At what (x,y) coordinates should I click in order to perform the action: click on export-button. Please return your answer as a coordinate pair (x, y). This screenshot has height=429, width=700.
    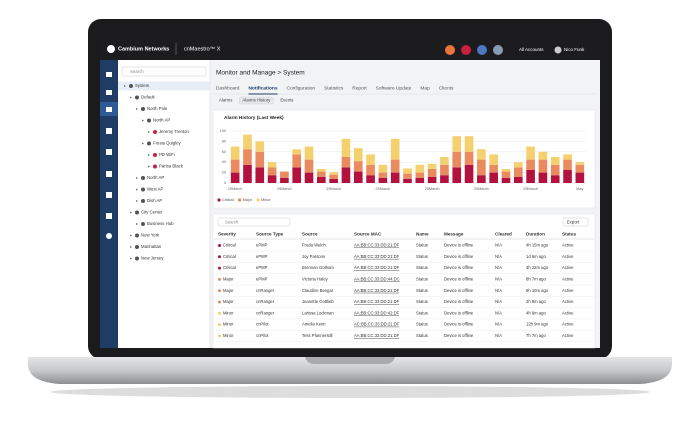
    Looking at the image, I should click on (575, 222).